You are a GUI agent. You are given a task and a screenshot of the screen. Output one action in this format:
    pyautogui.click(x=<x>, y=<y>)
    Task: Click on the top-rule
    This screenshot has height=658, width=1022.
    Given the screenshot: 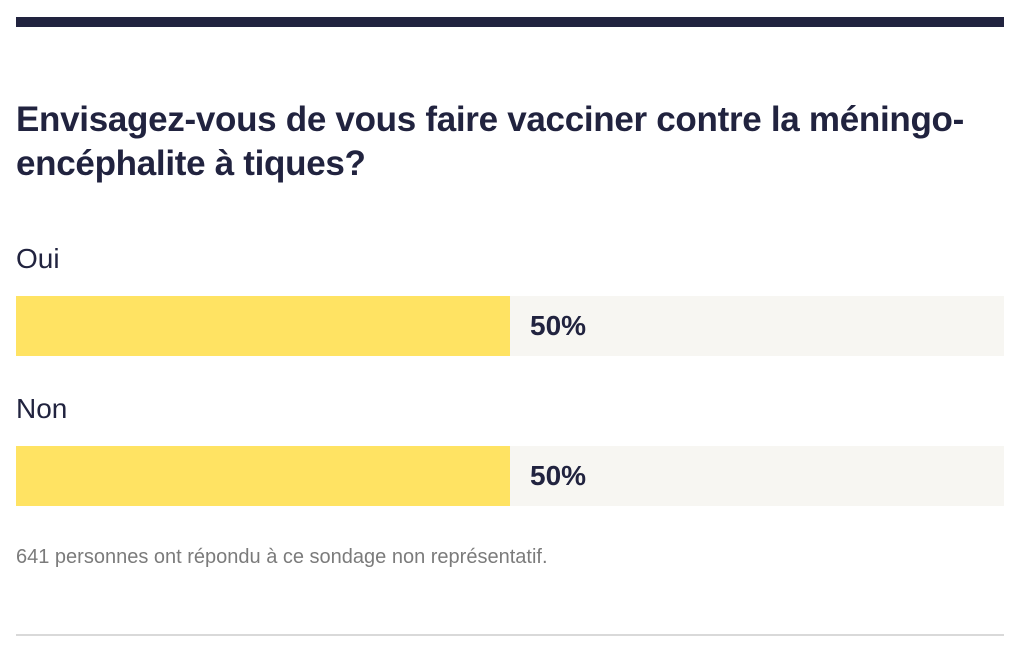 What is the action you would take?
    pyautogui.click(x=510, y=22)
    